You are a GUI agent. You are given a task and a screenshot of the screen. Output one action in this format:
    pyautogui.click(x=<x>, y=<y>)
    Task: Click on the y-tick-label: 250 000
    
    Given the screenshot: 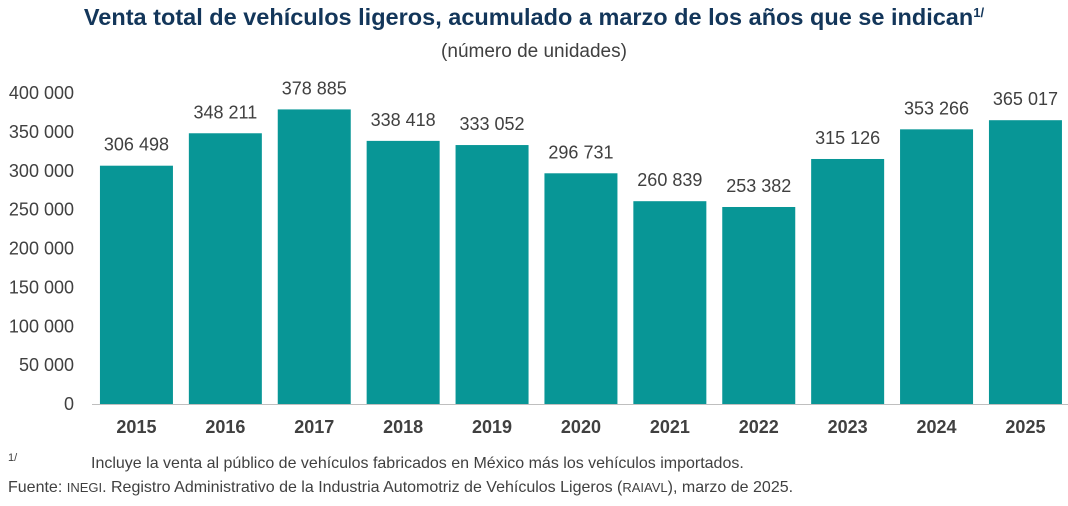 What is the action you would take?
    pyautogui.click(x=41, y=210)
    